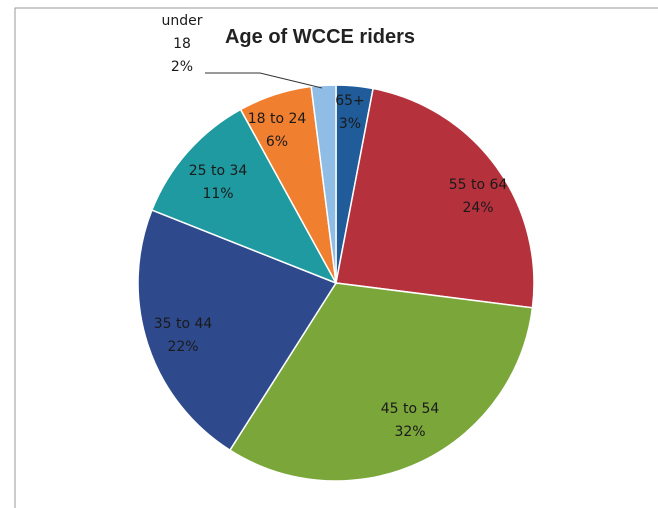 The height and width of the screenshot is (508, 658). Describe the element at coordinates (277, 142) in the screenshot. I see `value-label: 6%` at that location.